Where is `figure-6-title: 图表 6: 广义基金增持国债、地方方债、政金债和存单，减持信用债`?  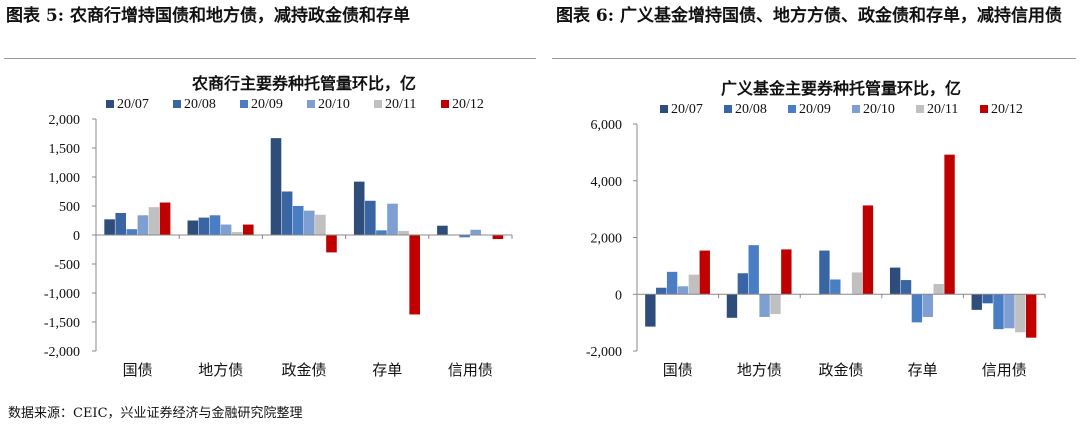
figure-6-title: 图表 6: 广义基金增持国债、地方方债、政金债和存单，减持信用债 is located at coordinates (809, 16).